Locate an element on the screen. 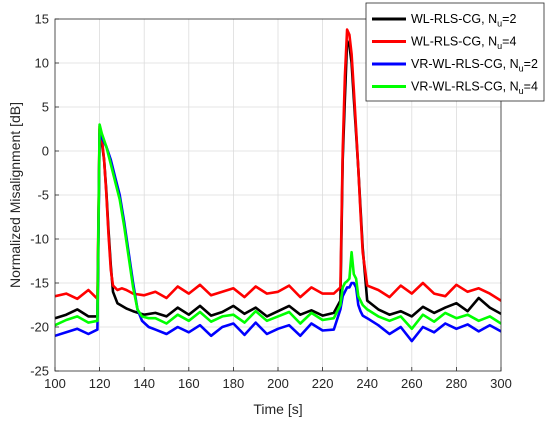  x-tick-label: 200 is located at coordinates (278, 383).